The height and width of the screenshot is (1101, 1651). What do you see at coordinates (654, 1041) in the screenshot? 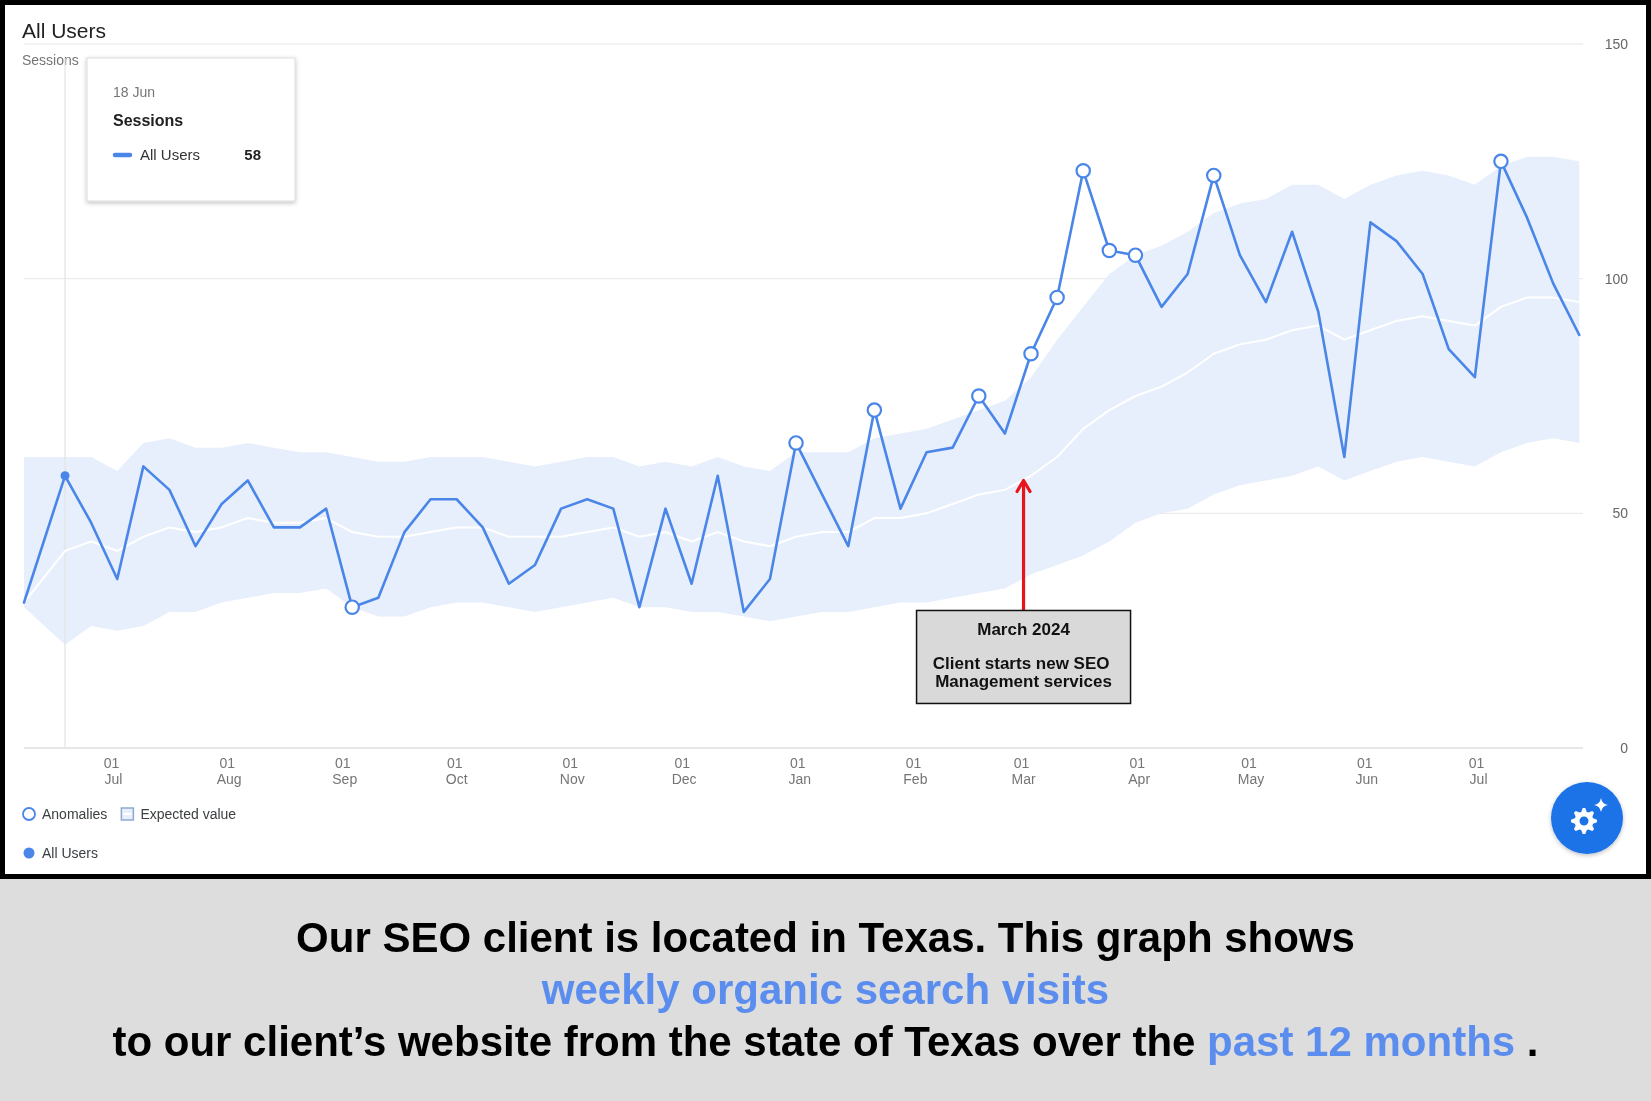
I see `text: to our client’s website from the state of Texas over the` at bounding box center [654, 1041].